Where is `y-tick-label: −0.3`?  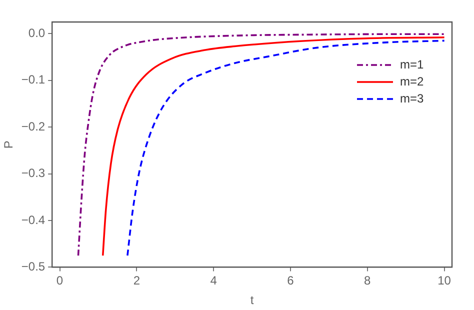
y-tick-label: −0.3 is located at coordinates (33, 173).